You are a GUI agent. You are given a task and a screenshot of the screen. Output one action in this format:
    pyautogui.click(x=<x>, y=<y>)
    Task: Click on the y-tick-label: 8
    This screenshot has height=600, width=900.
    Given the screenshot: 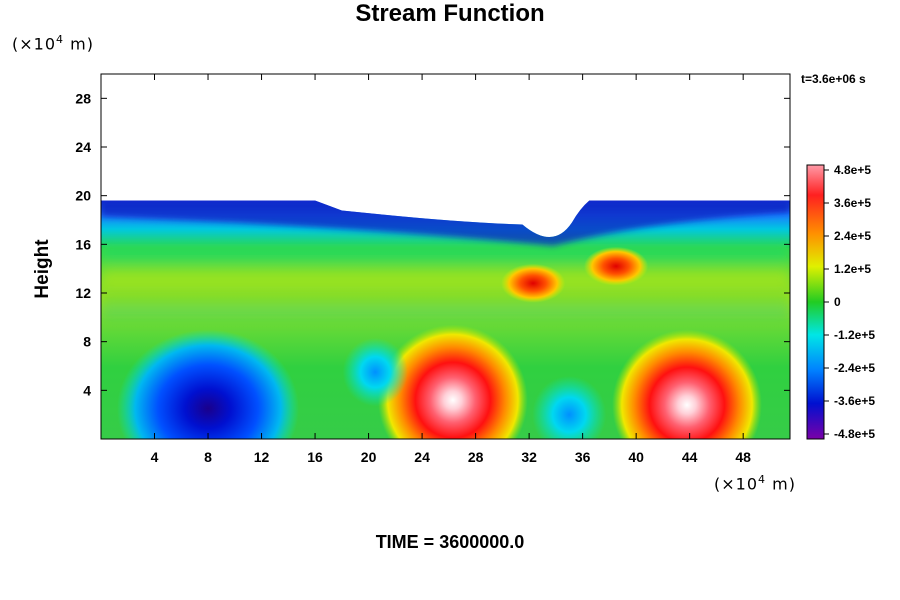 What is the action you would take?
    pyautogui.click(x=87, y=342)
    